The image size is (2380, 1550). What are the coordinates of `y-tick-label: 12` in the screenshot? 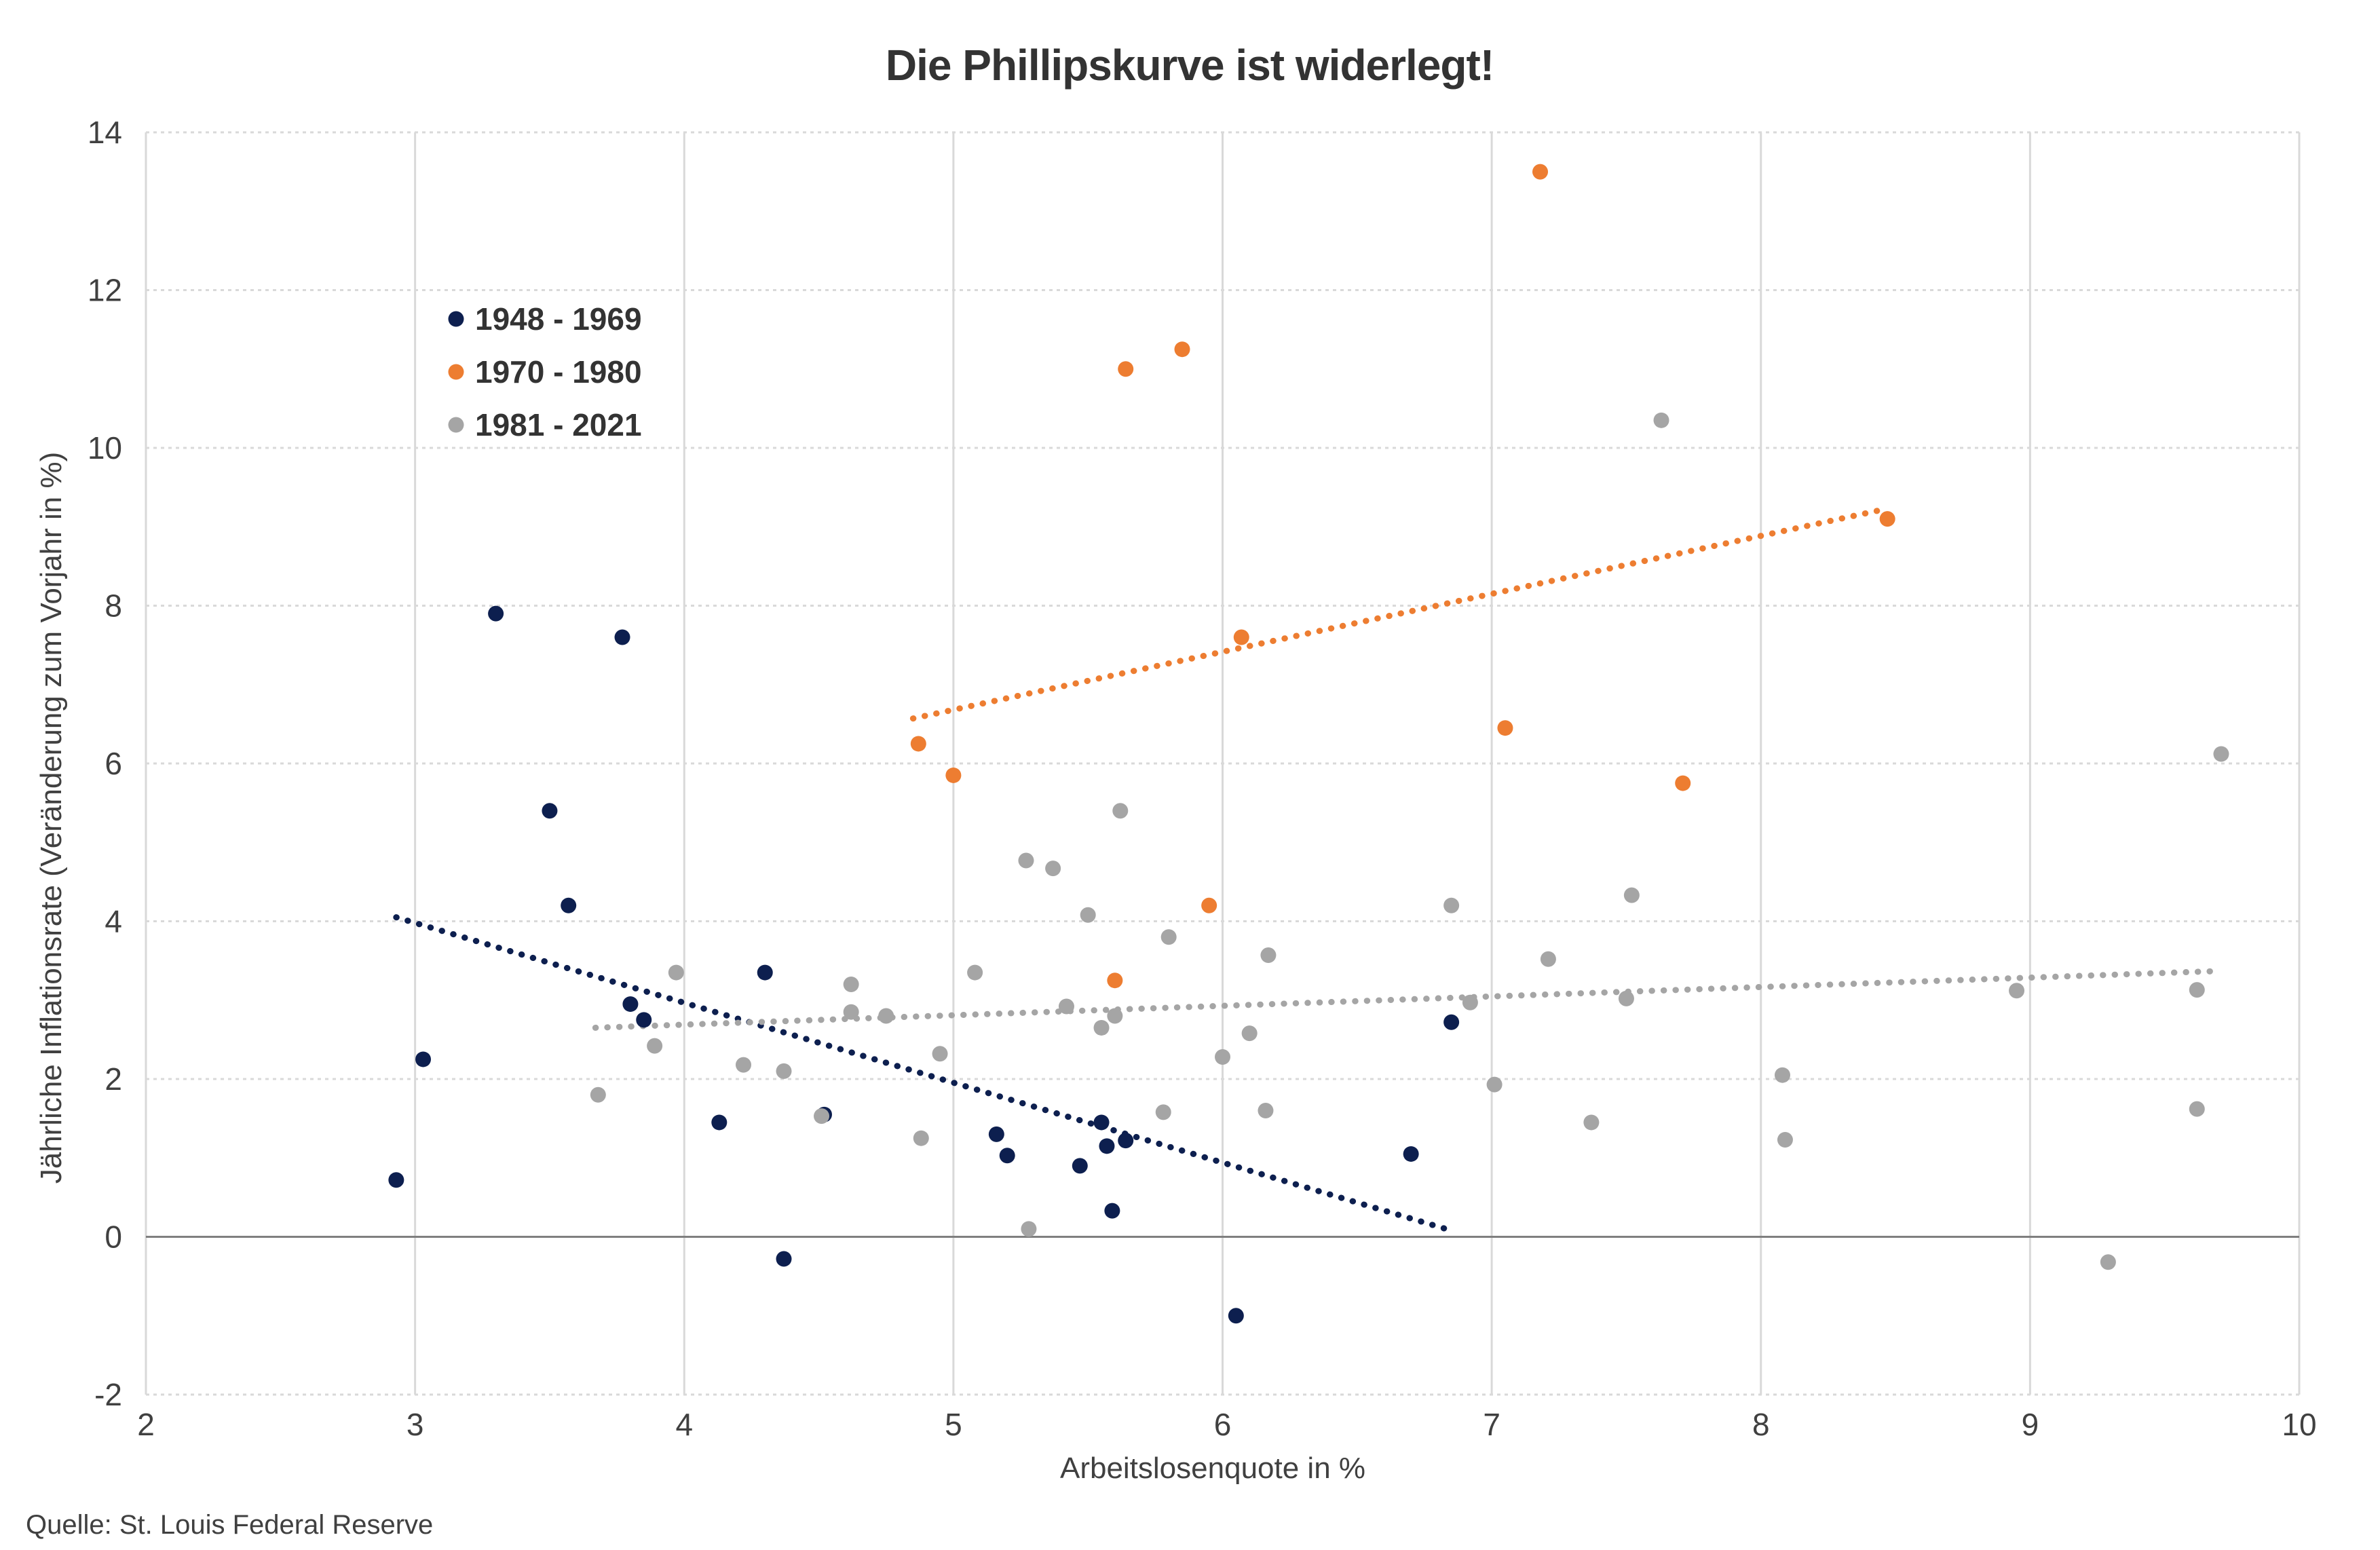 It's located at (105, 290).